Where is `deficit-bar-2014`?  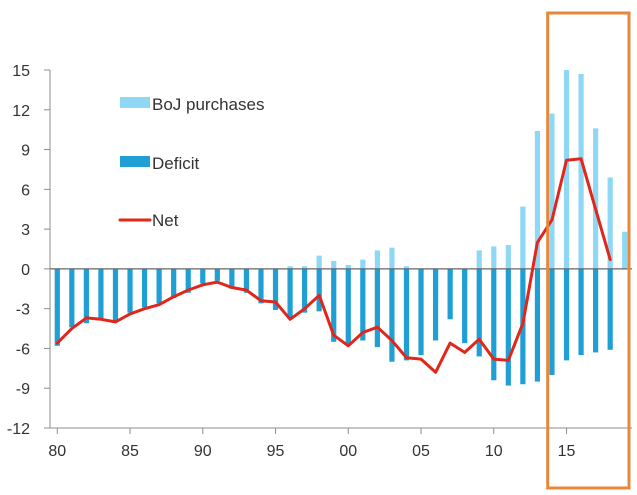 deficit-bar-2014 is located at coordinates (552, 321).